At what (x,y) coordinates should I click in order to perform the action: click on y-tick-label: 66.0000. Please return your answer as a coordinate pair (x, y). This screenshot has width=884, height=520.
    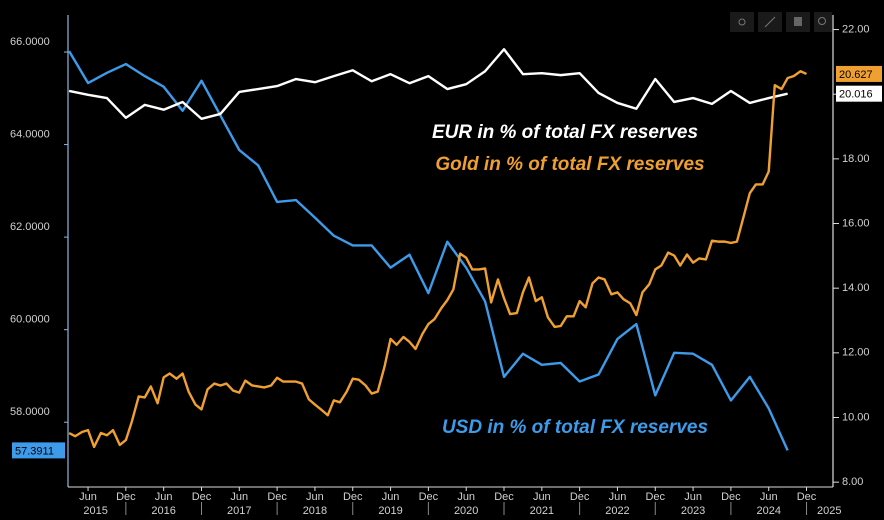
    Looking at the image, I should click on (30, 42).